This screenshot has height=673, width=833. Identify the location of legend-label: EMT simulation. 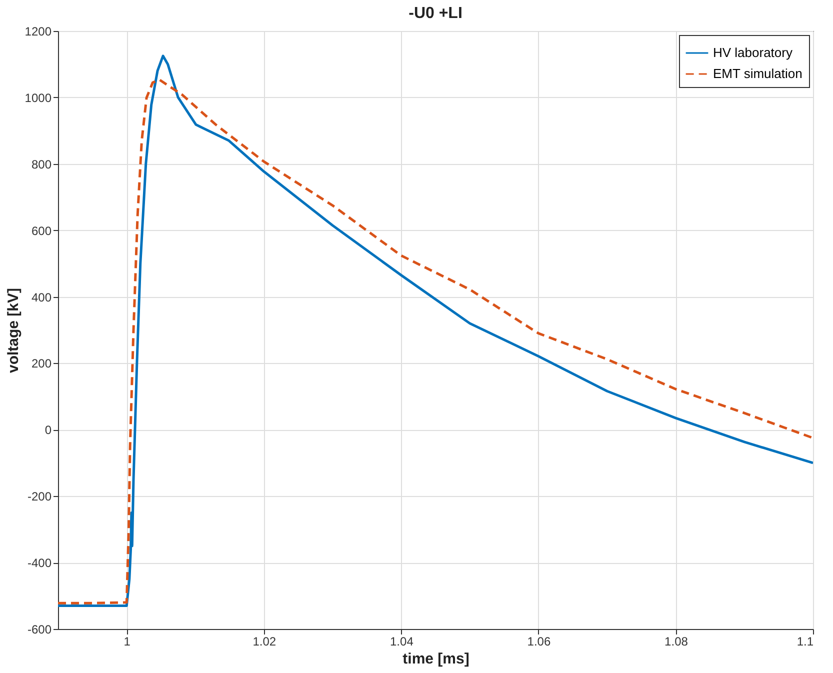
(757, 73).